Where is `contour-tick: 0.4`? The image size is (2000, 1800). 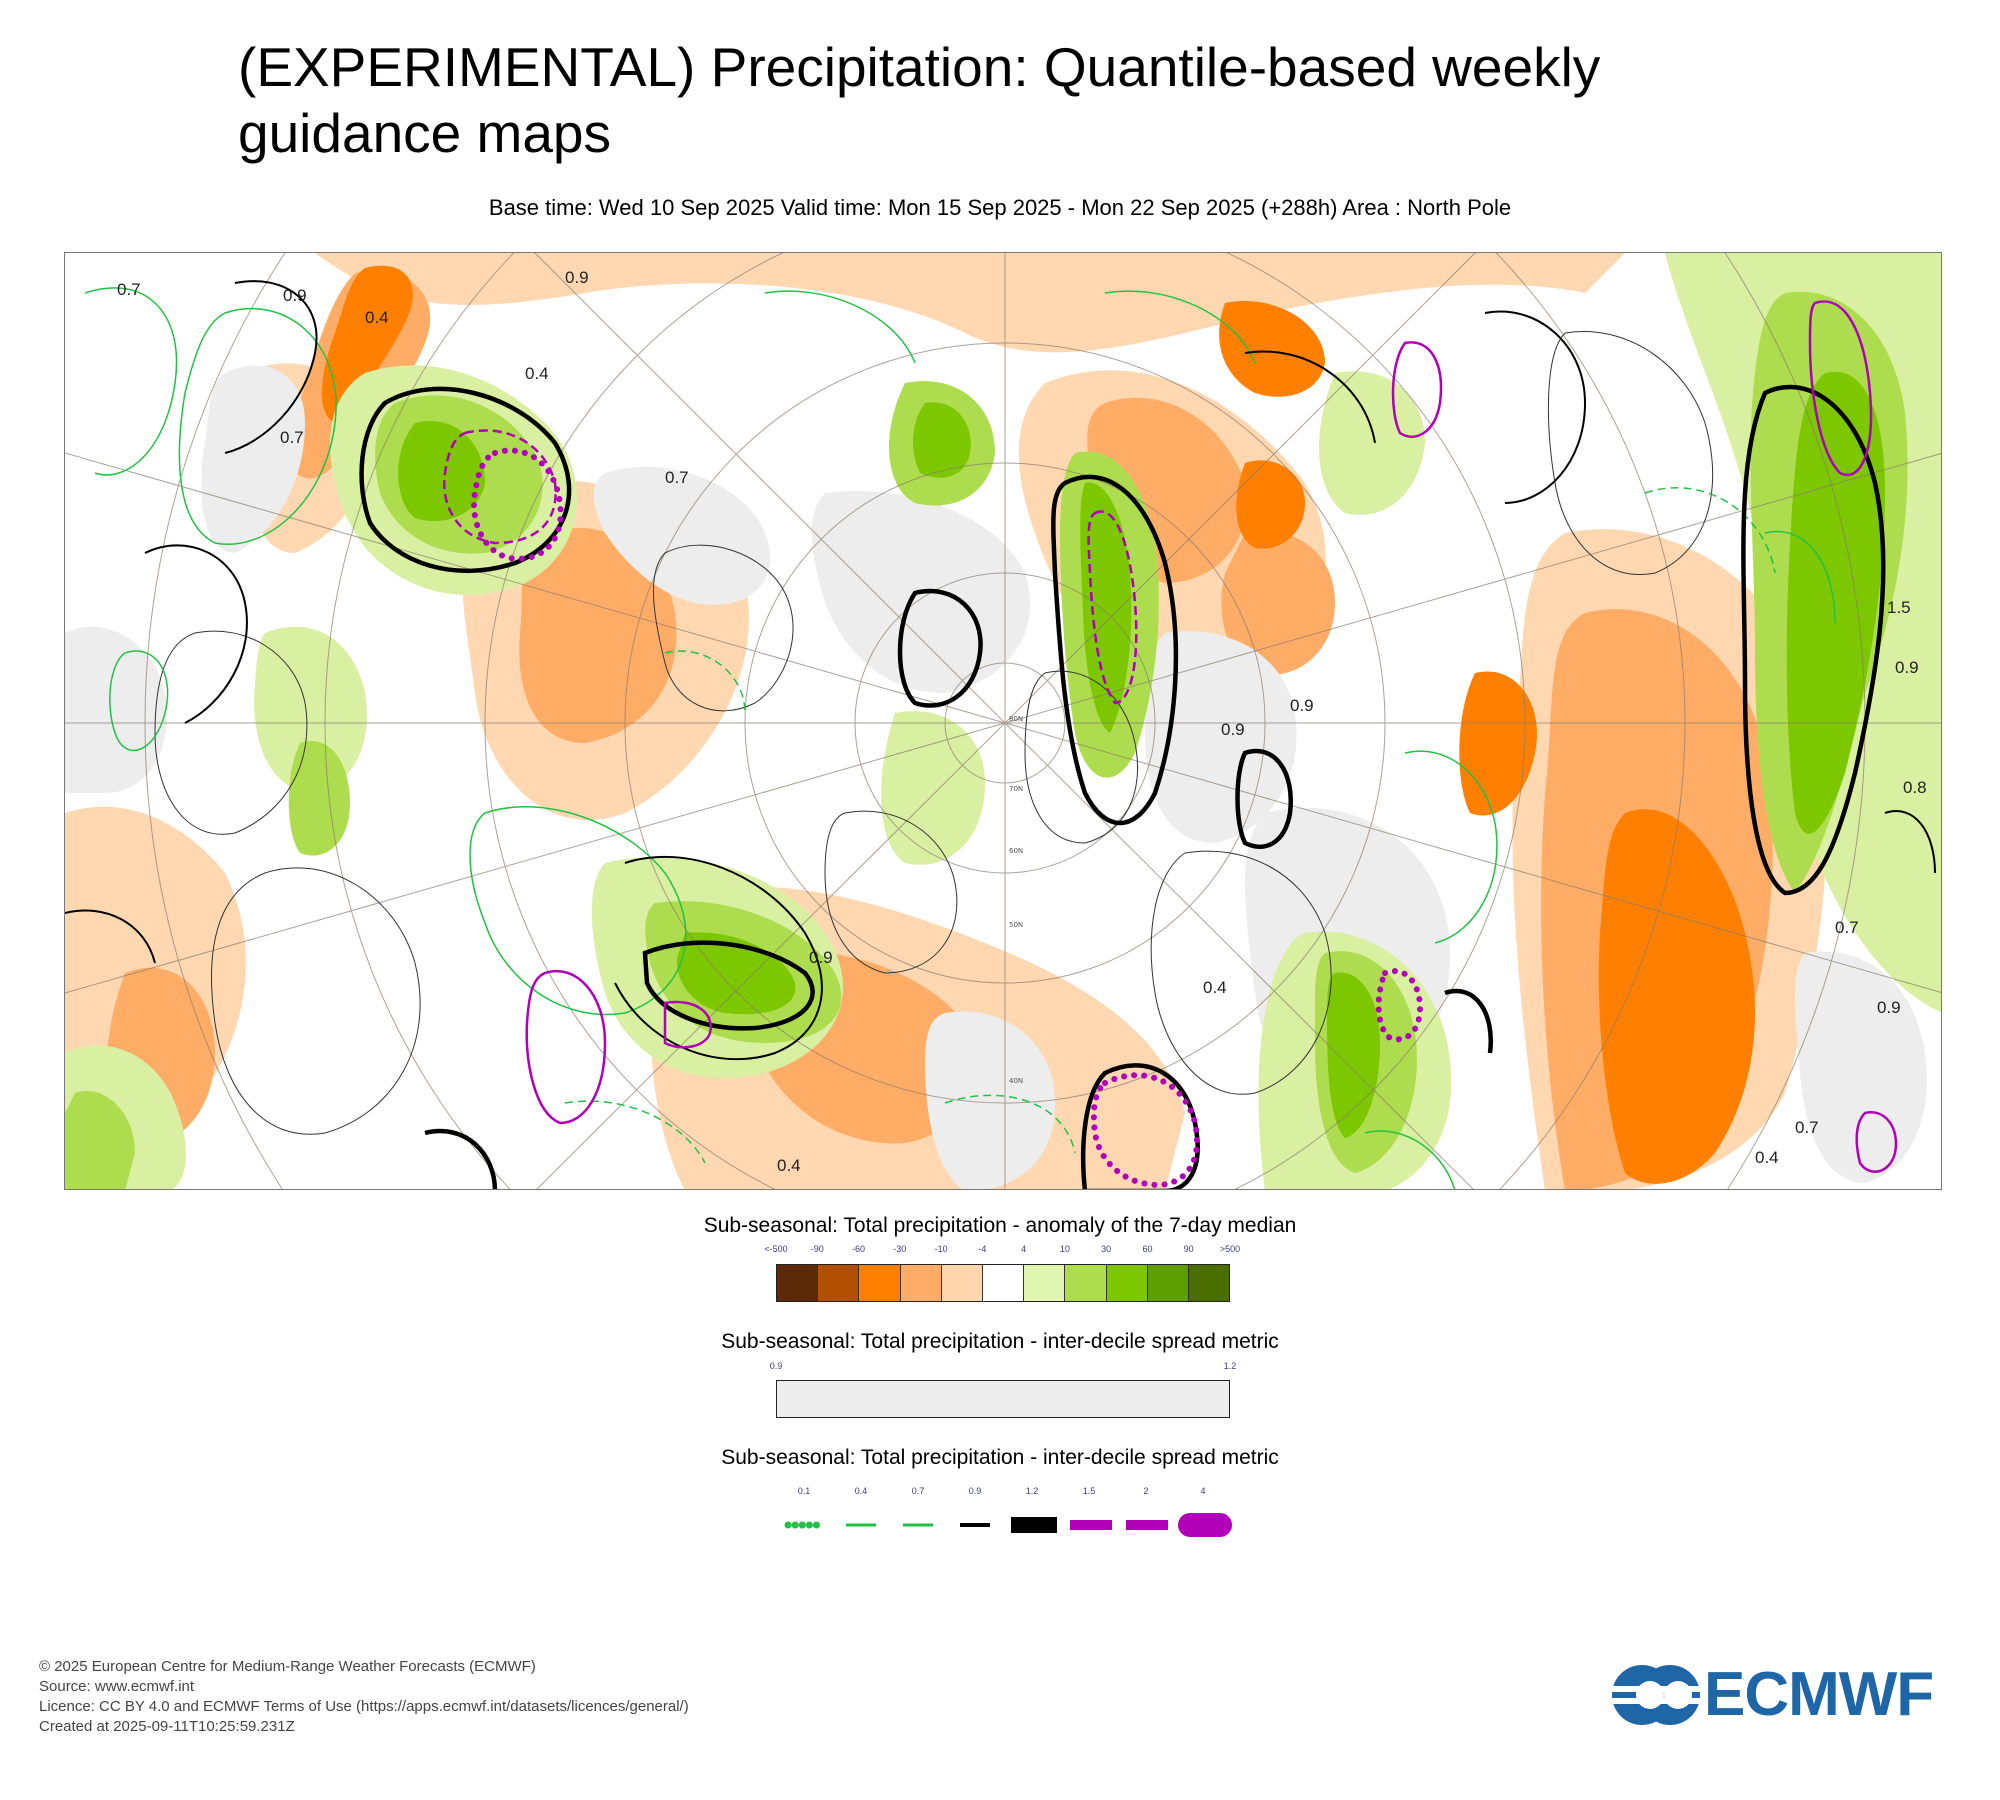 contour-tick: 0.4 is located at coordinates (861, 1491).